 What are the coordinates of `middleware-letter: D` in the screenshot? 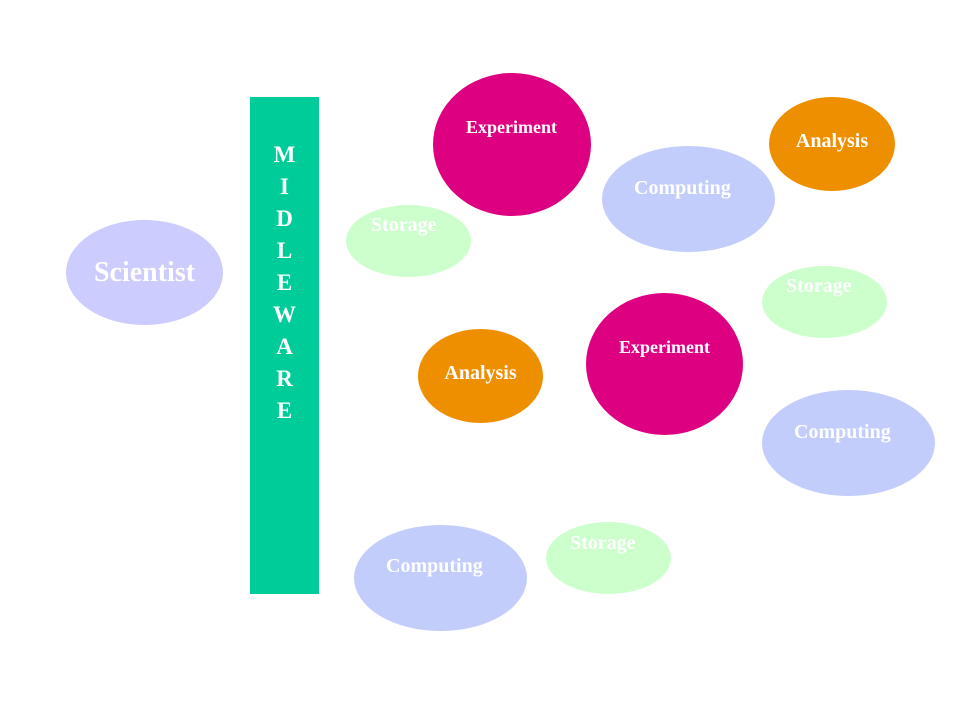 It's located at (284, 218).